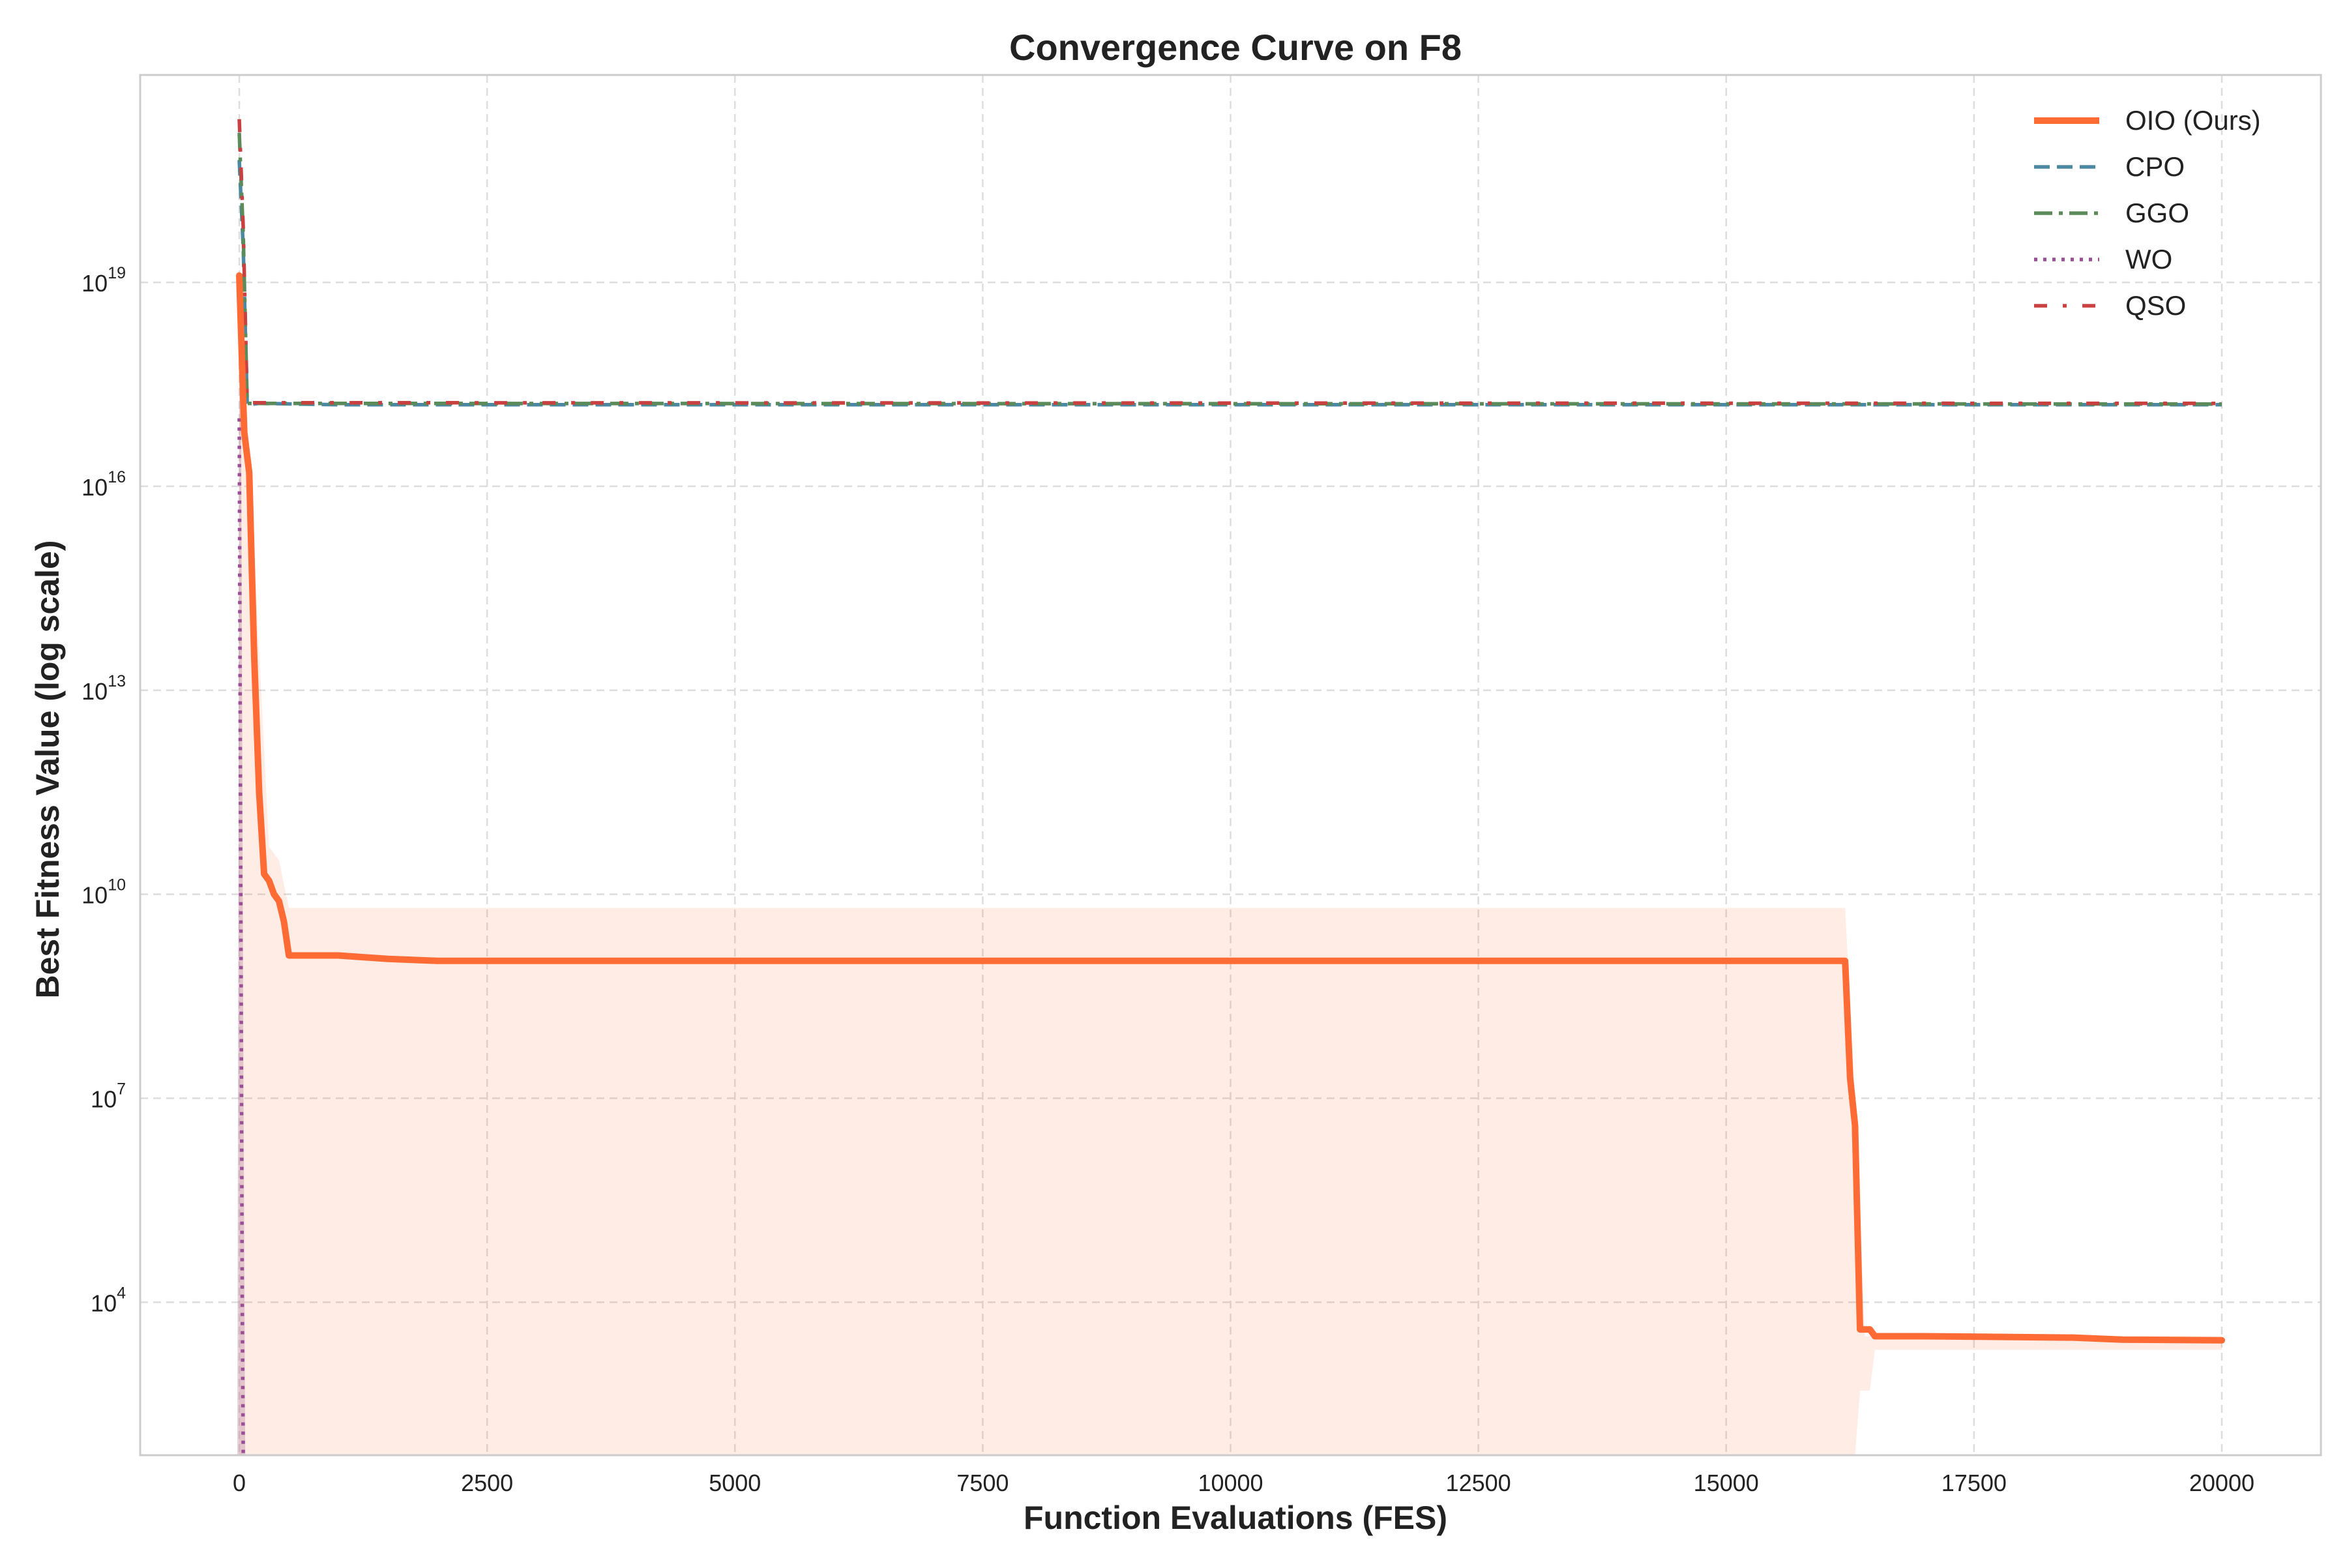 The image size is (2347, 1568). Describe the element at coordinates (2157, 213) in the screenshot. I see `legend-label: GGO` at that location.